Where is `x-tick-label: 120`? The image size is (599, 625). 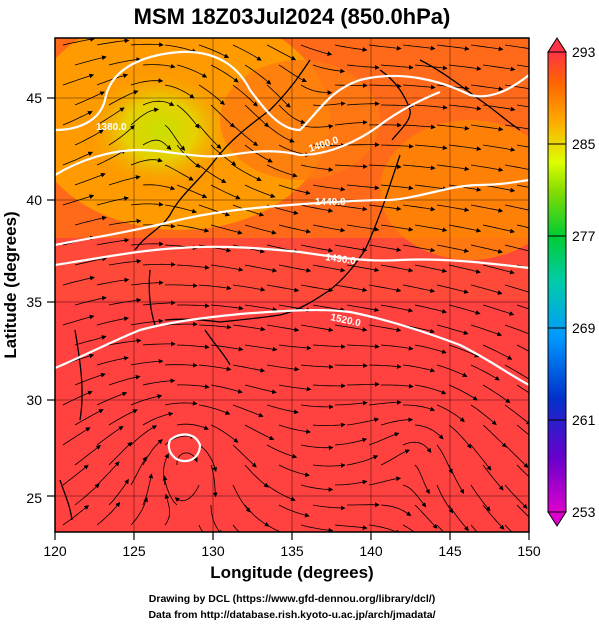 x-tick-label: 120 is located at coordinates (55, 551).